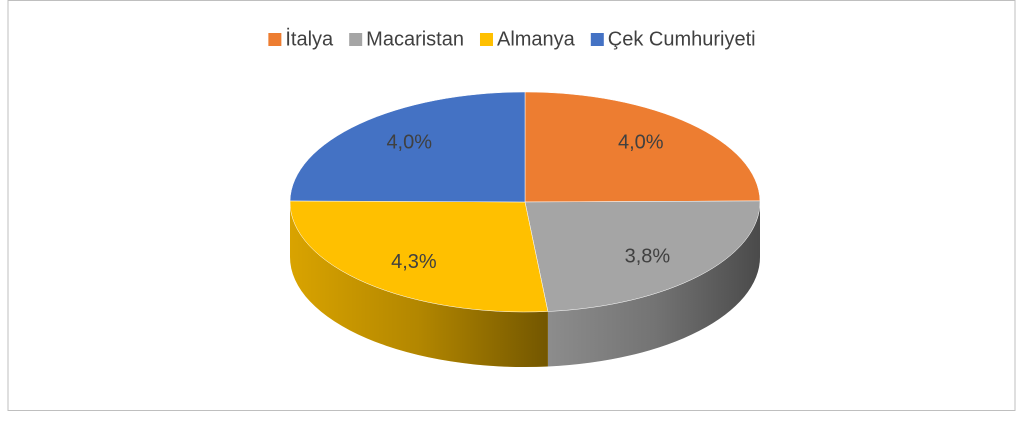 Image resolution: width=1024 pixels, height=424 pixels. What do you see at coordinates (682, 39) in the screenshot?
I see `legend-label: Çek Cumhuriyeti` at bounding box center [682, 39].